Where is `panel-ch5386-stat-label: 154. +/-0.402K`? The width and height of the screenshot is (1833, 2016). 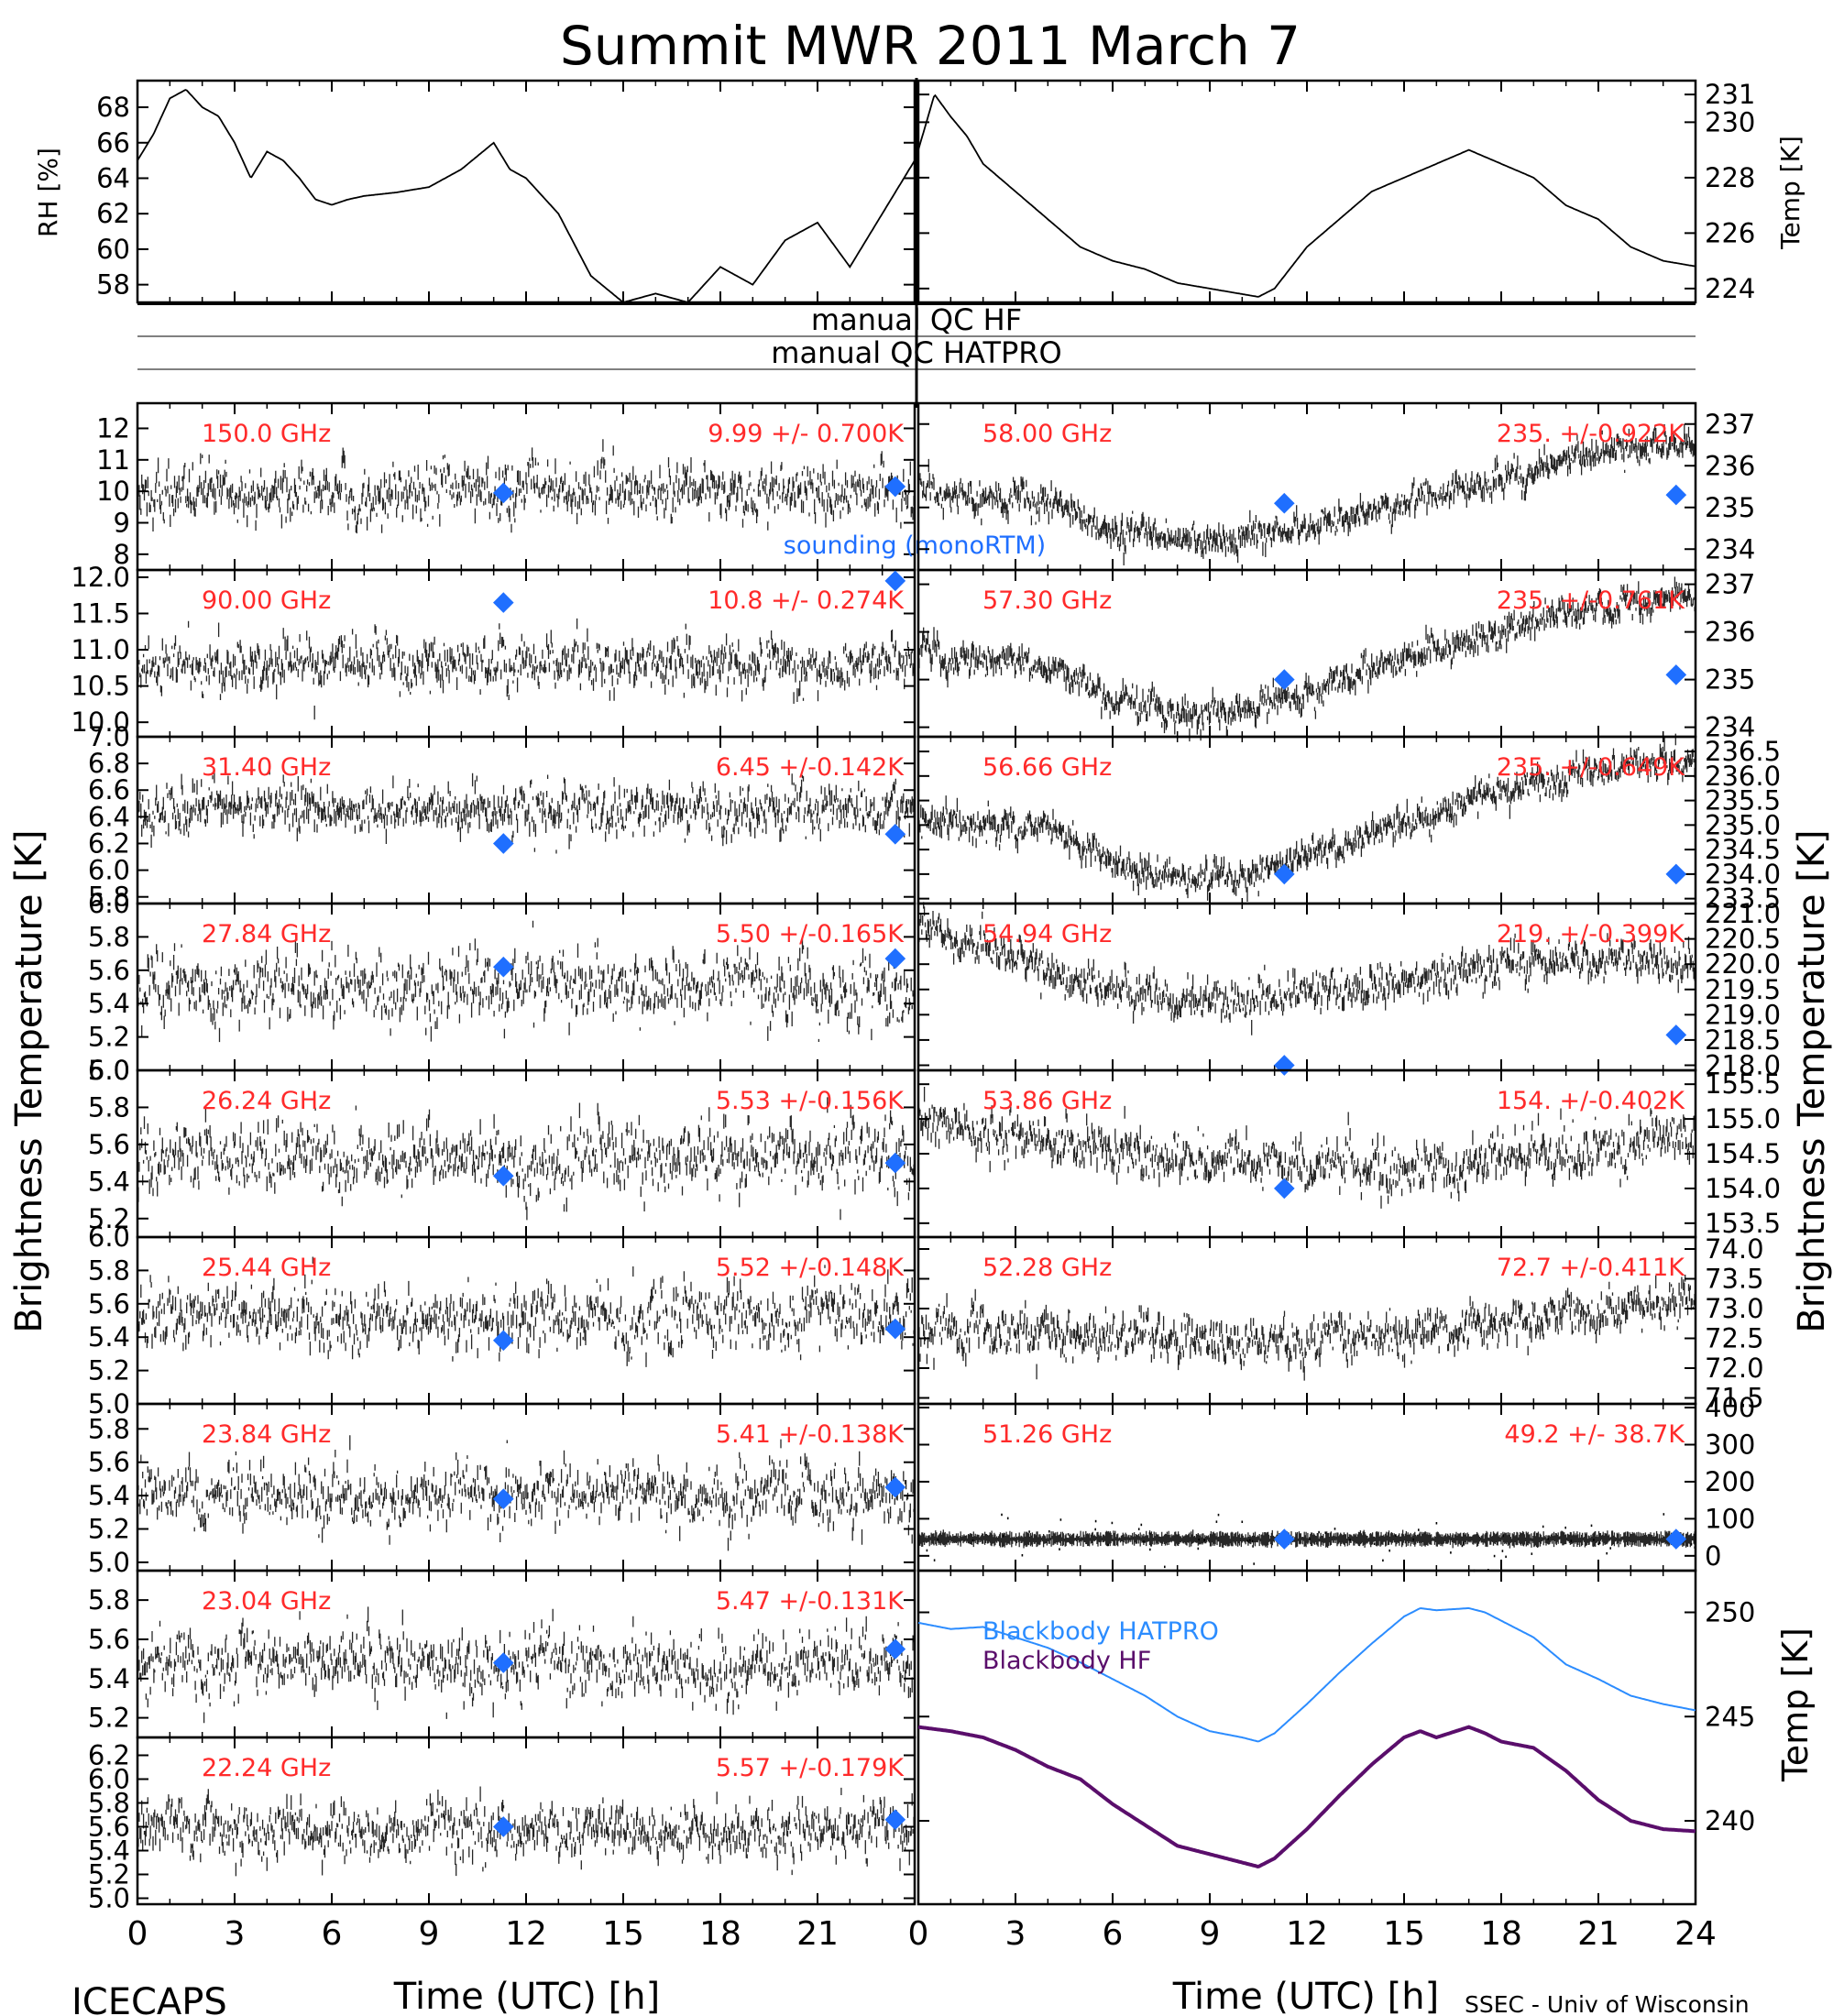
panel-ch5386-stat-label: 154. +/-0.402K is located at coordinates (1591, 1101).